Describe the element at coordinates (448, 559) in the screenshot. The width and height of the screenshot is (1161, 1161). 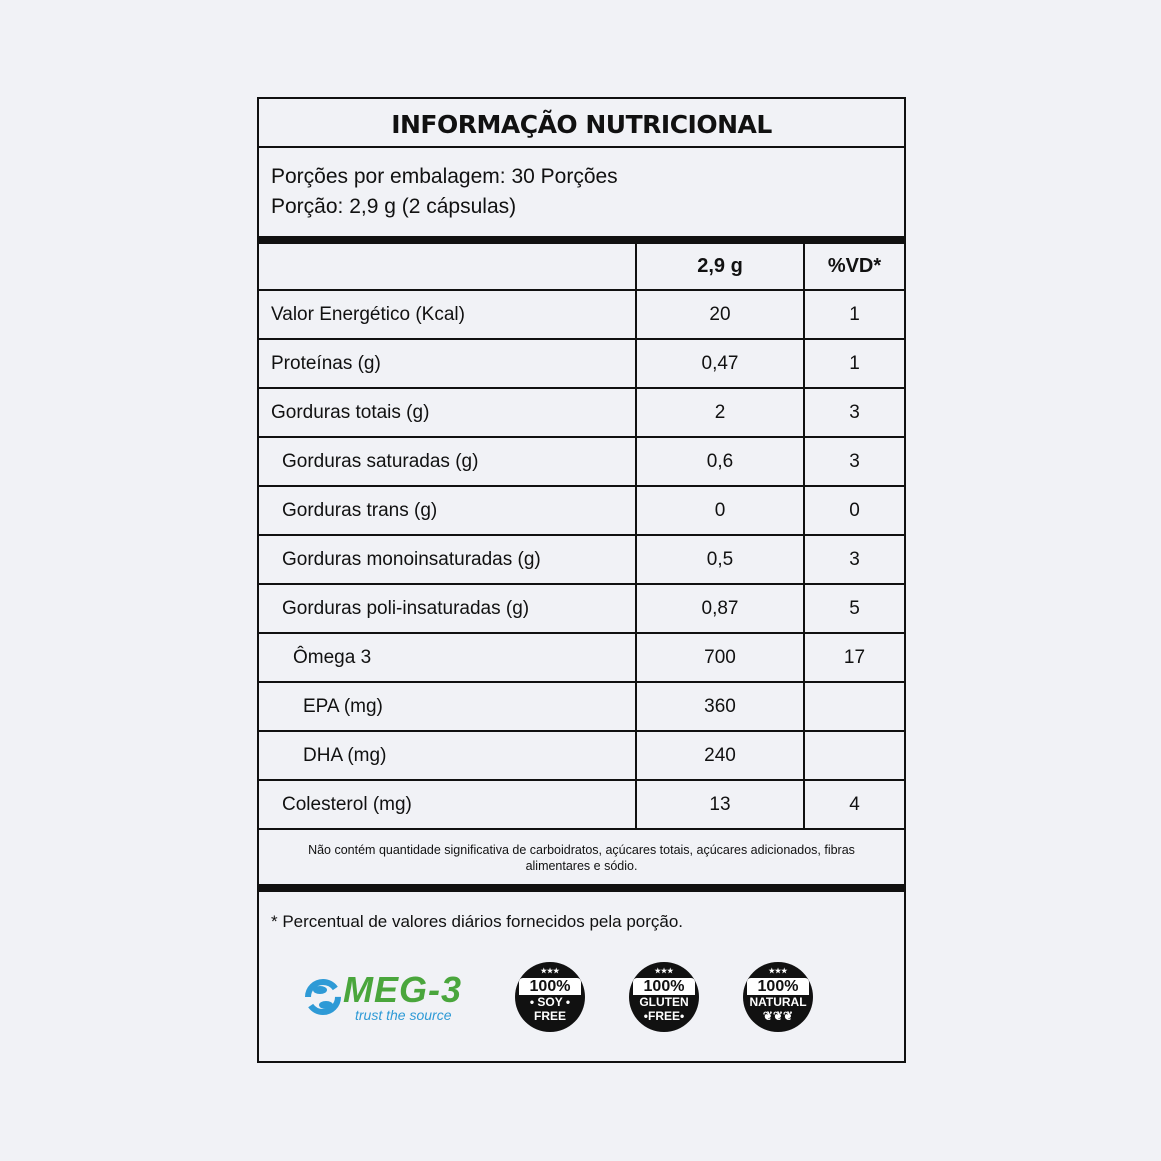
I see `nutrient-name: Gorduras monoinsaturadas (g)` at that location.